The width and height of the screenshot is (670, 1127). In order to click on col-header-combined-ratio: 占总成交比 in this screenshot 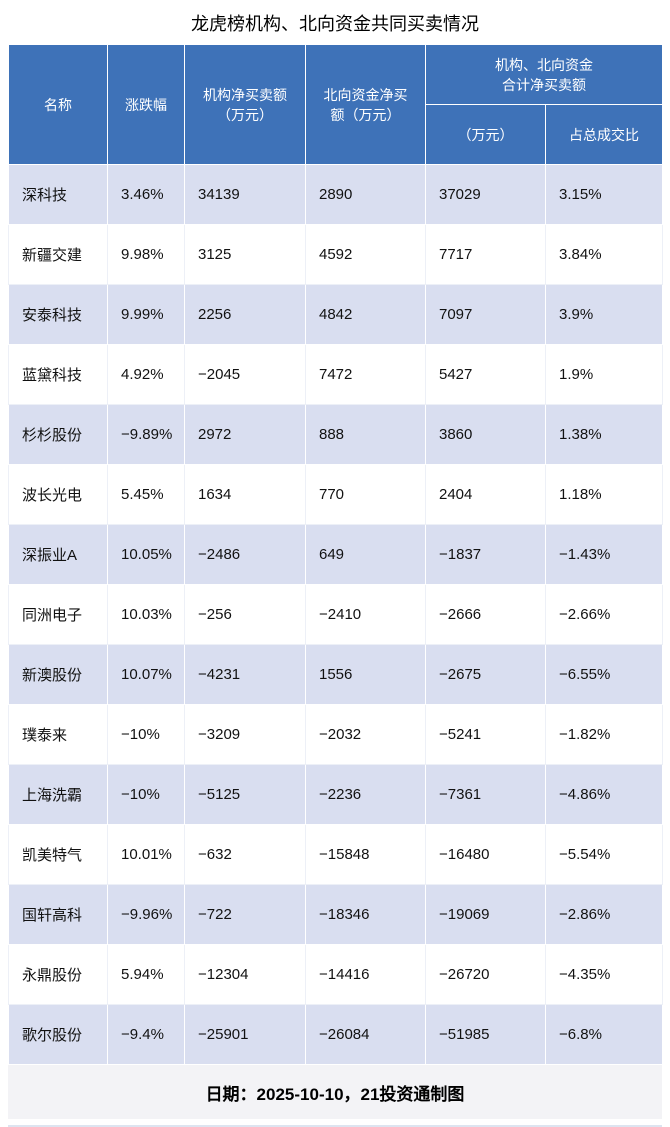, I will do `click(604, 134)`.